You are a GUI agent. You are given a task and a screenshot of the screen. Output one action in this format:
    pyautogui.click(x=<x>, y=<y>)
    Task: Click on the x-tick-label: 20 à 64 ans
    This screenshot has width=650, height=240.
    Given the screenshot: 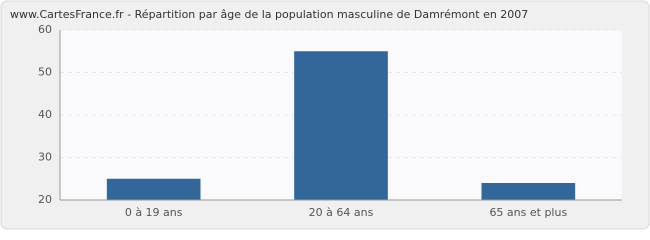 What is the action you would take?
    pyautogui.click(x=341, y=212)
    